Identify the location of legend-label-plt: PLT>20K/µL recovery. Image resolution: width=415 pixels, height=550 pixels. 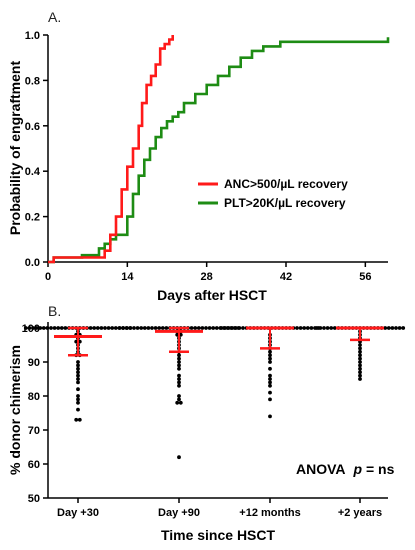
(285, 203).